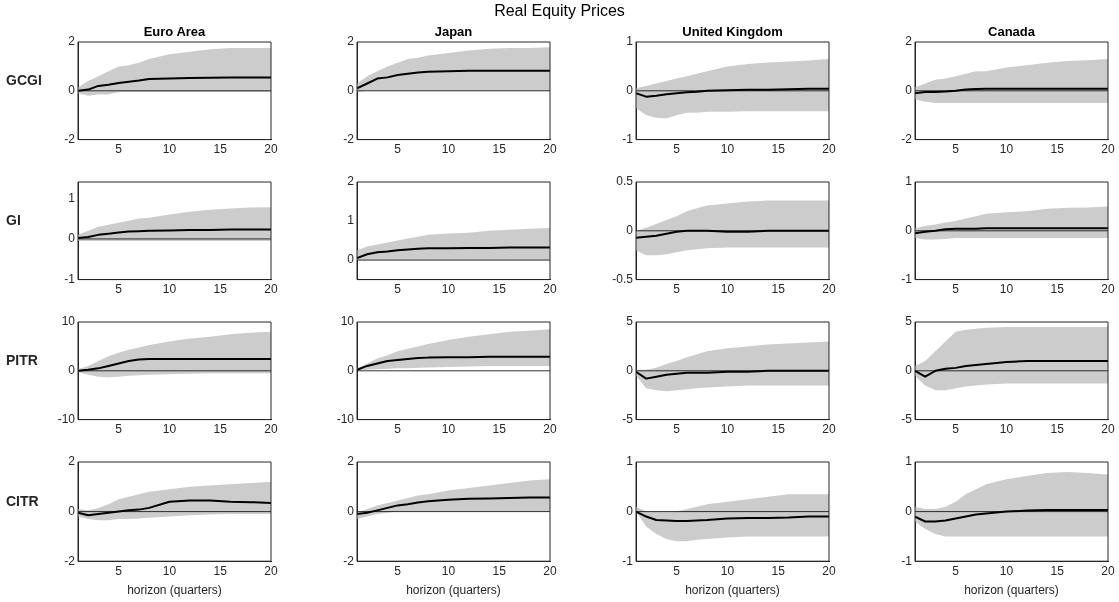  What do you see at coordinates (13, 219) in the screenshot?
I see `y-axis-title: GI` at bounding box center [13, 219].